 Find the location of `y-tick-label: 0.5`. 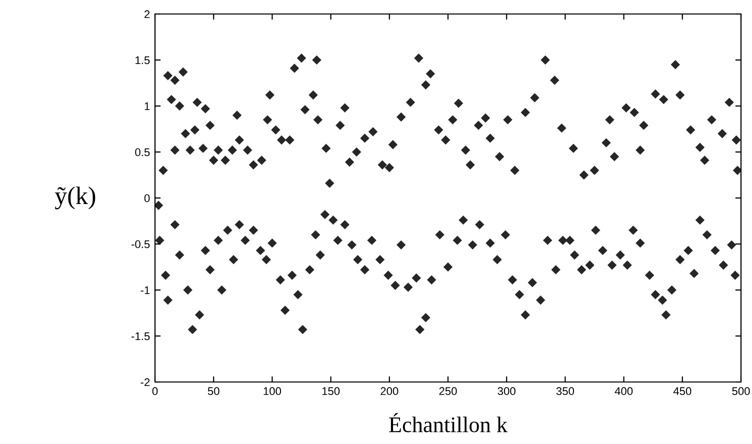

y-tick-label: 0.5 is located at coordinates (142, 152).